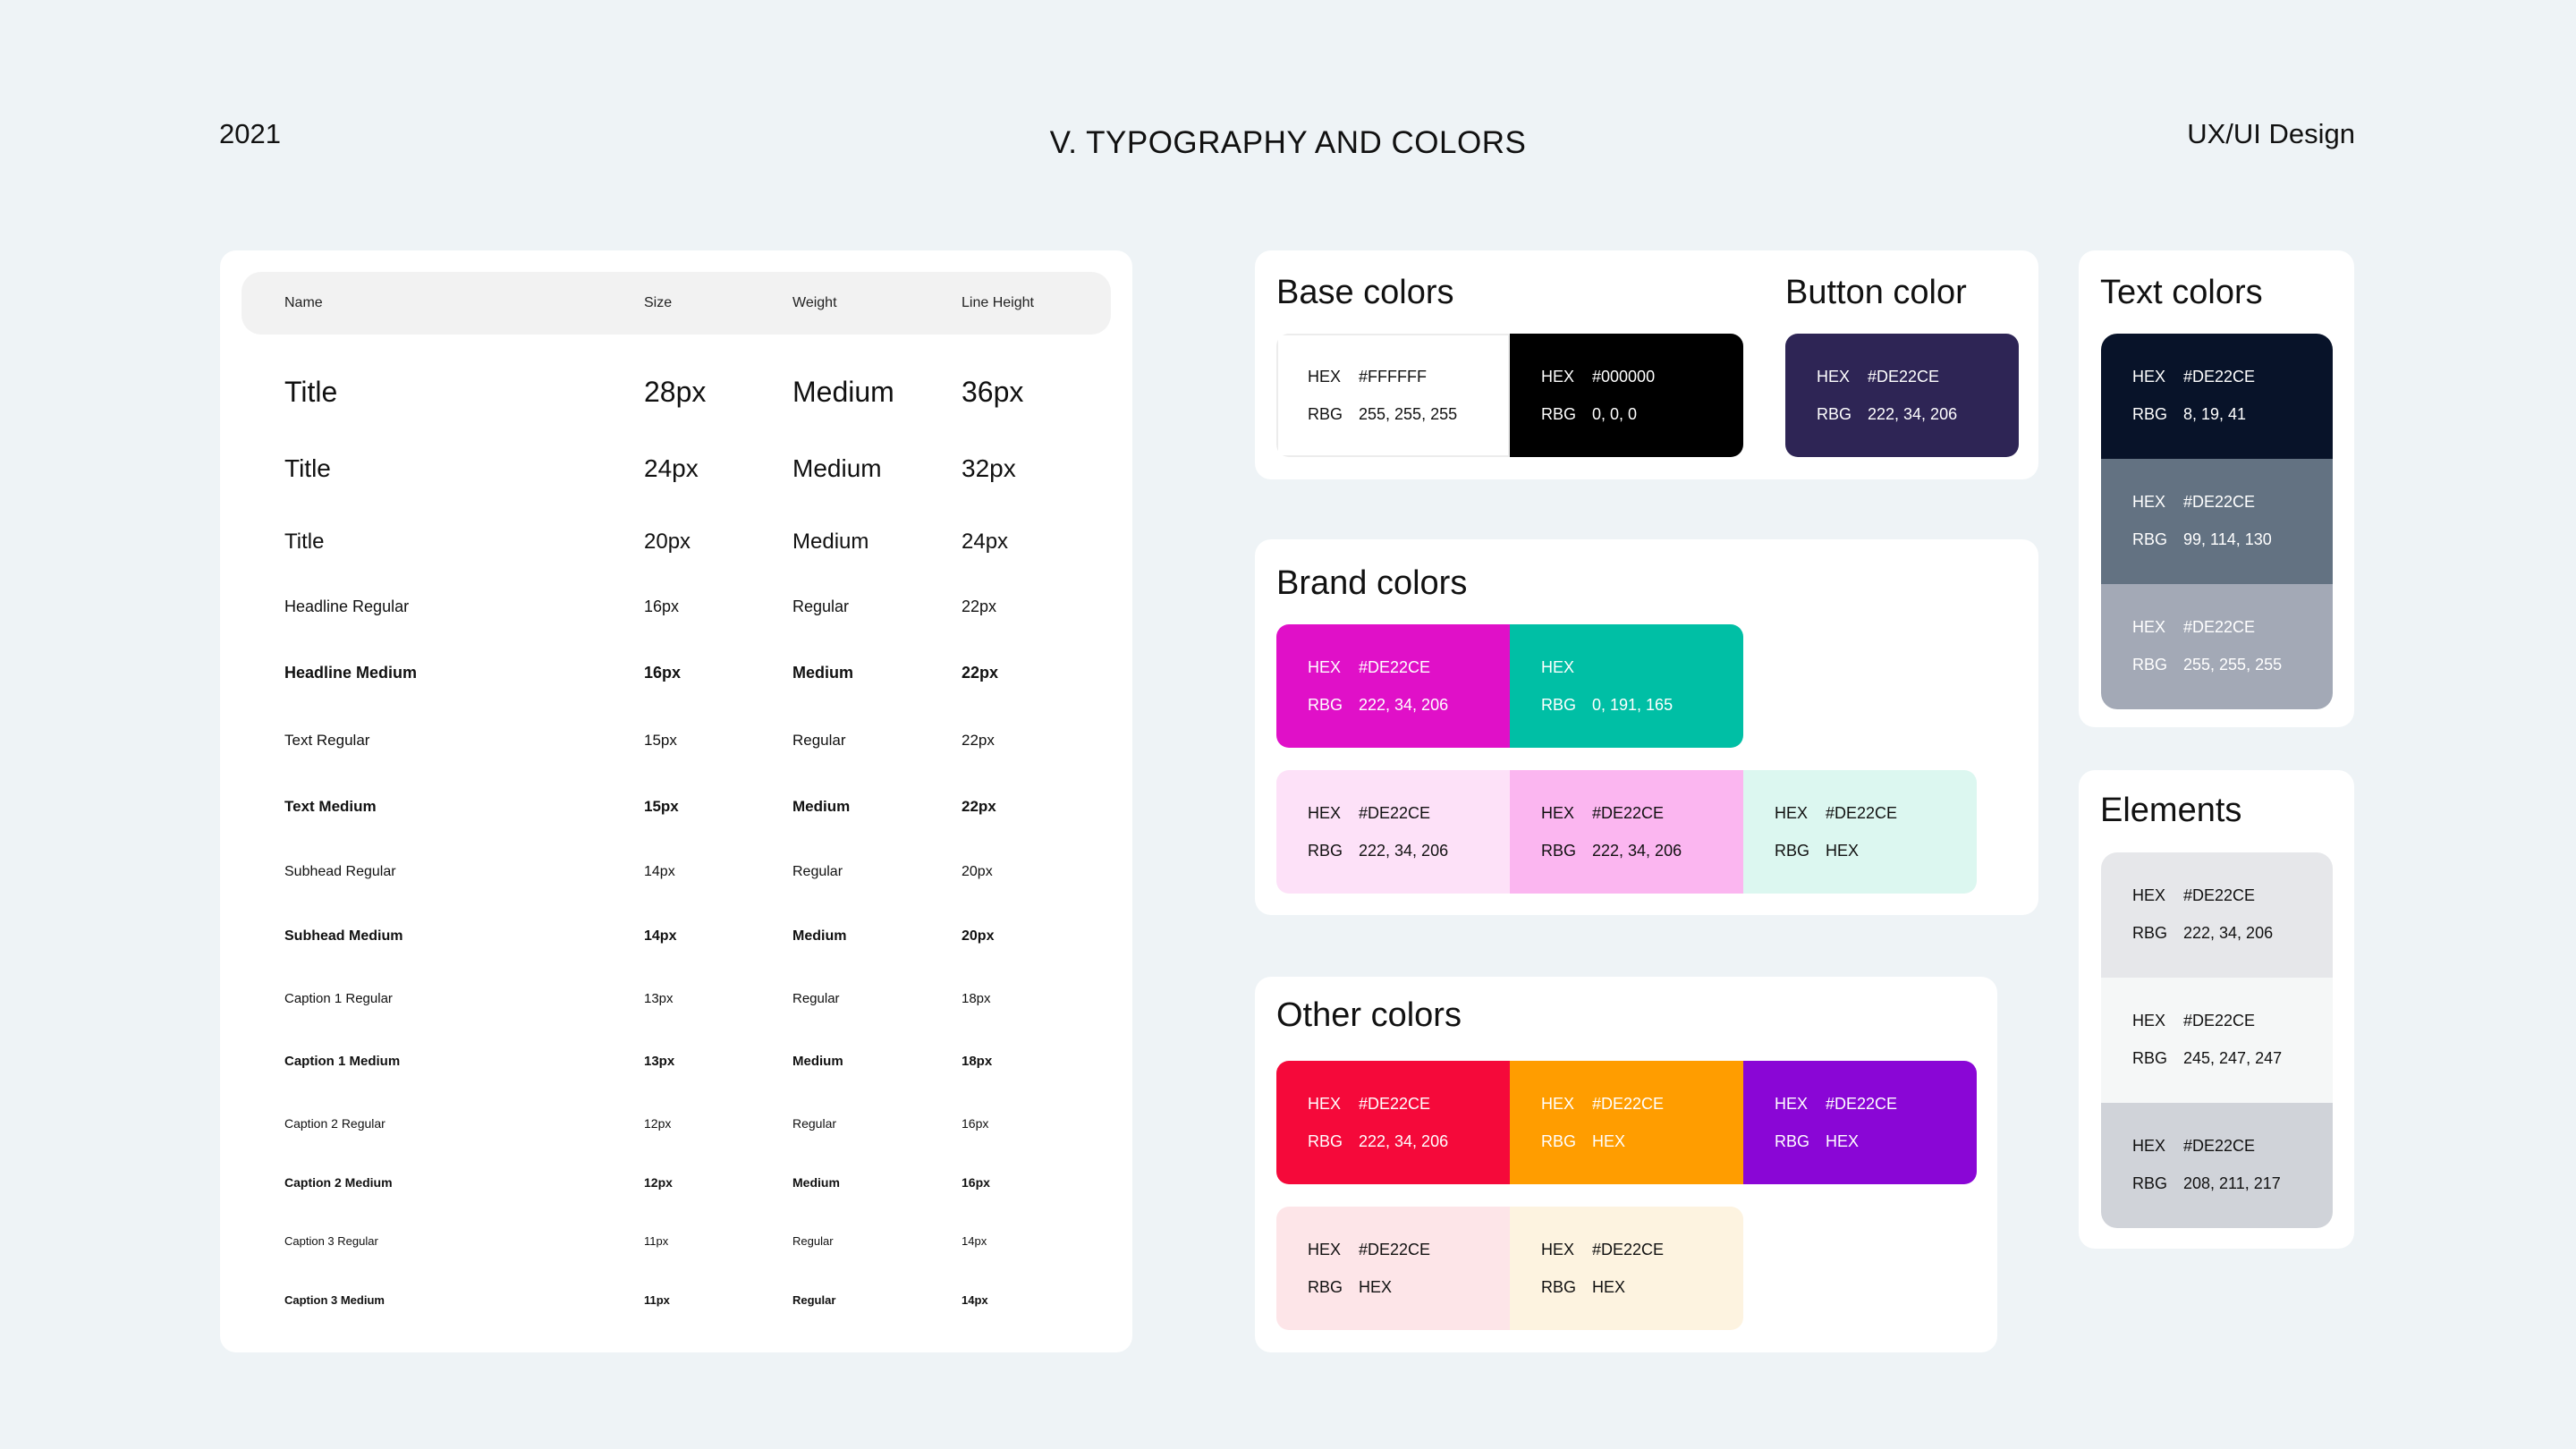 This screenshot has height=1449, width=2576. What do you see at coordinates (1626, 395) in the screenshot?
I see `color-swatch: HEX #000000 RBG 0, 0, 0` at bounding box center [1626, 395].